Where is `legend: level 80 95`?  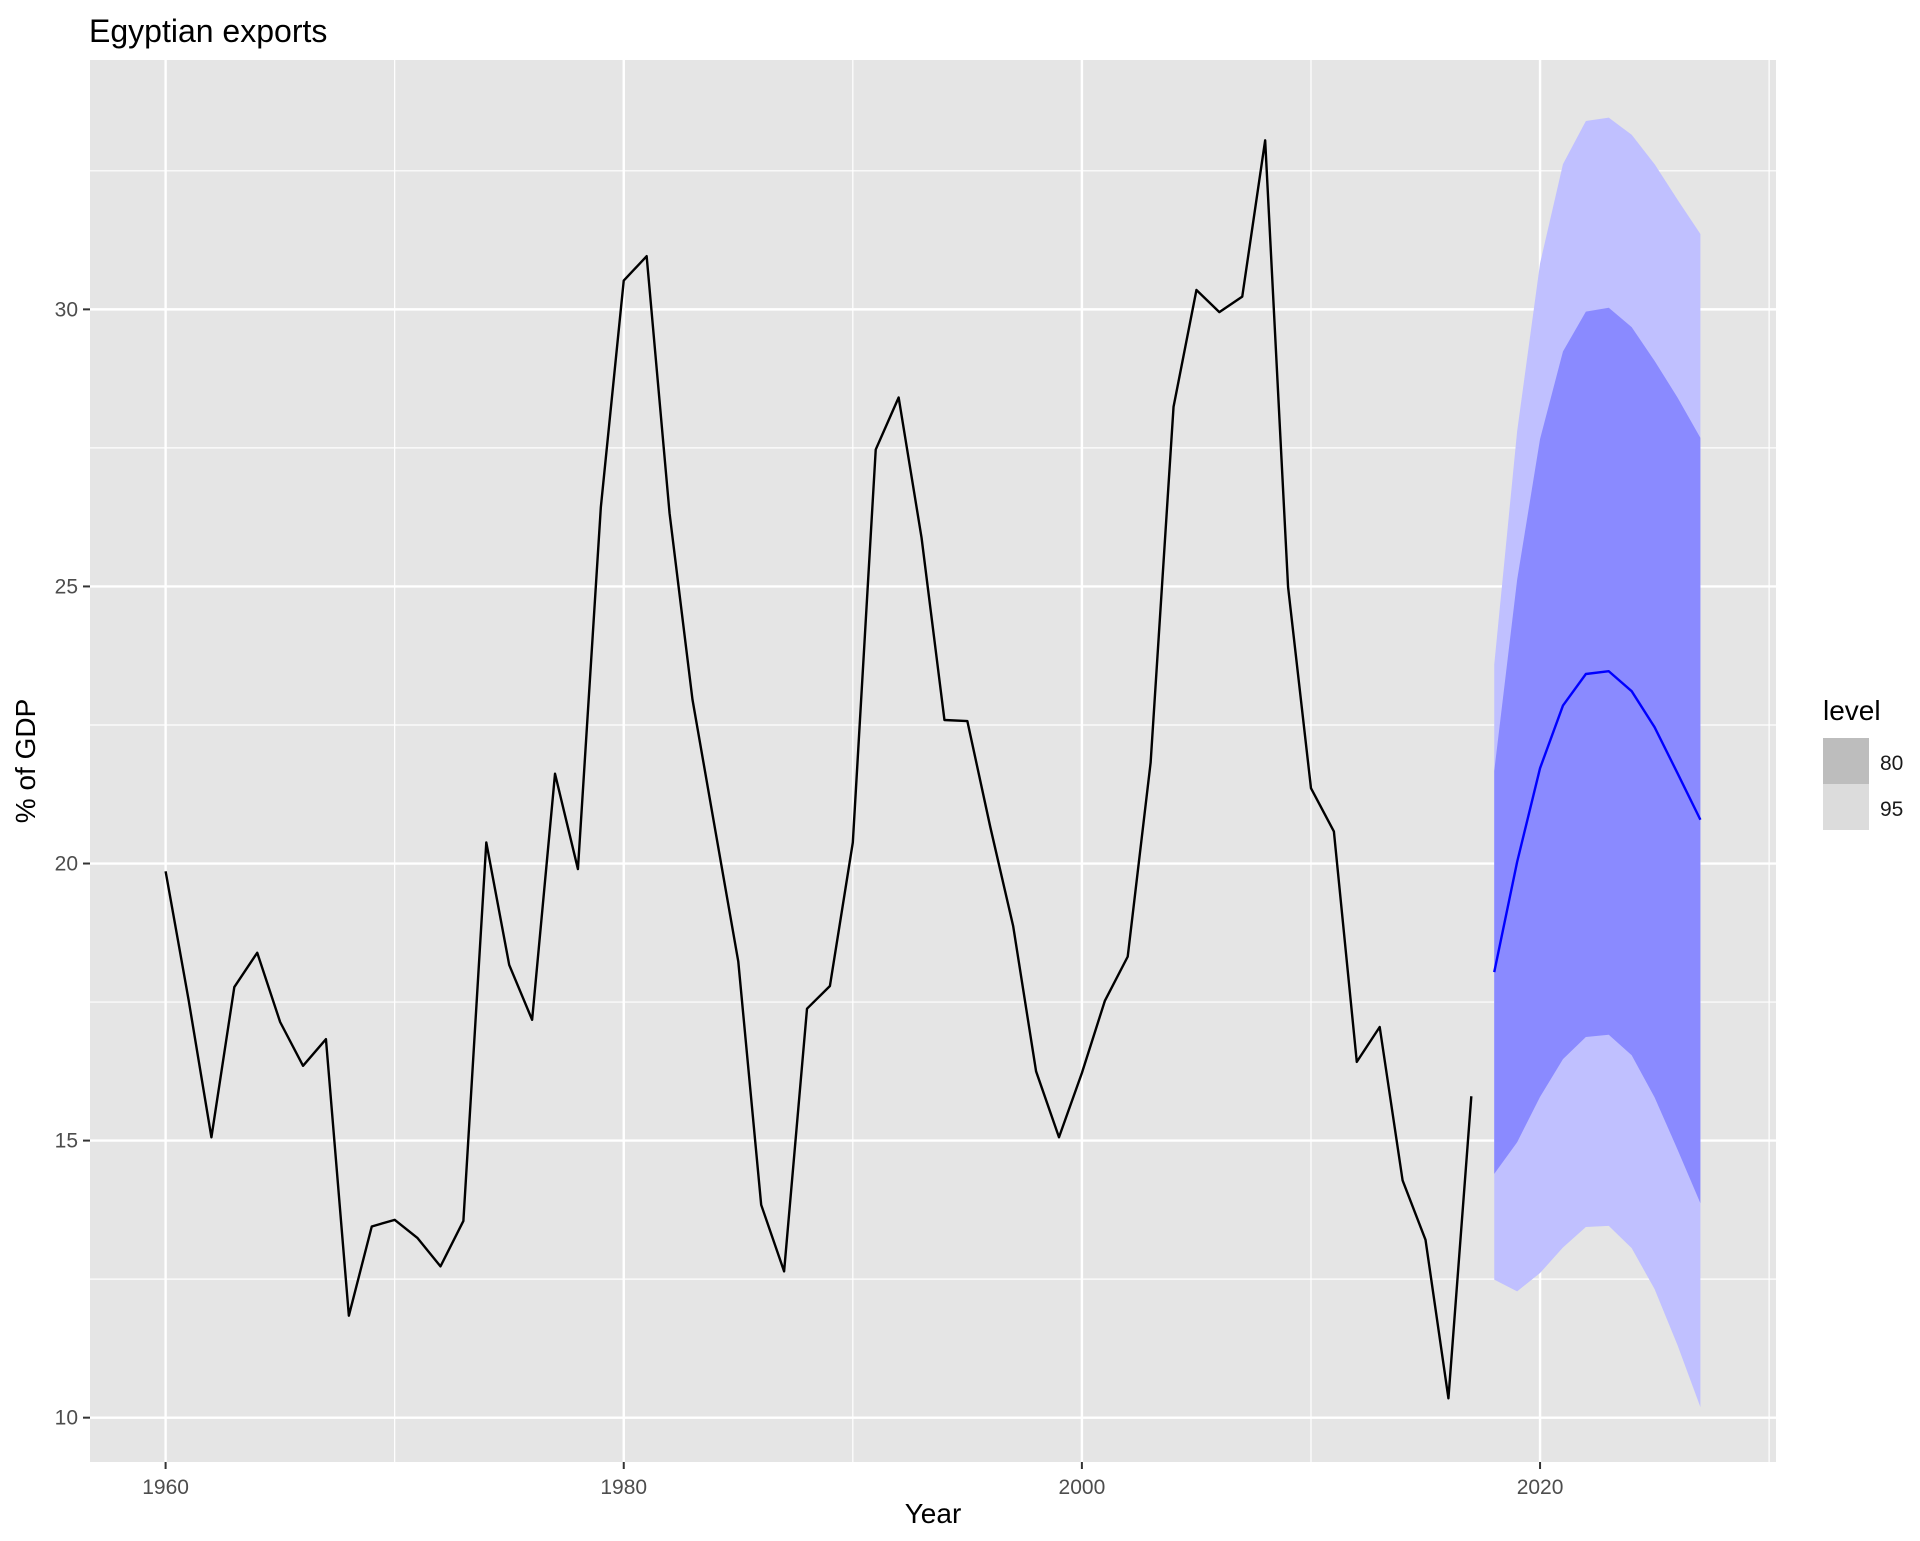
legend: level 80 95 is located at coordinates (1863, 762).